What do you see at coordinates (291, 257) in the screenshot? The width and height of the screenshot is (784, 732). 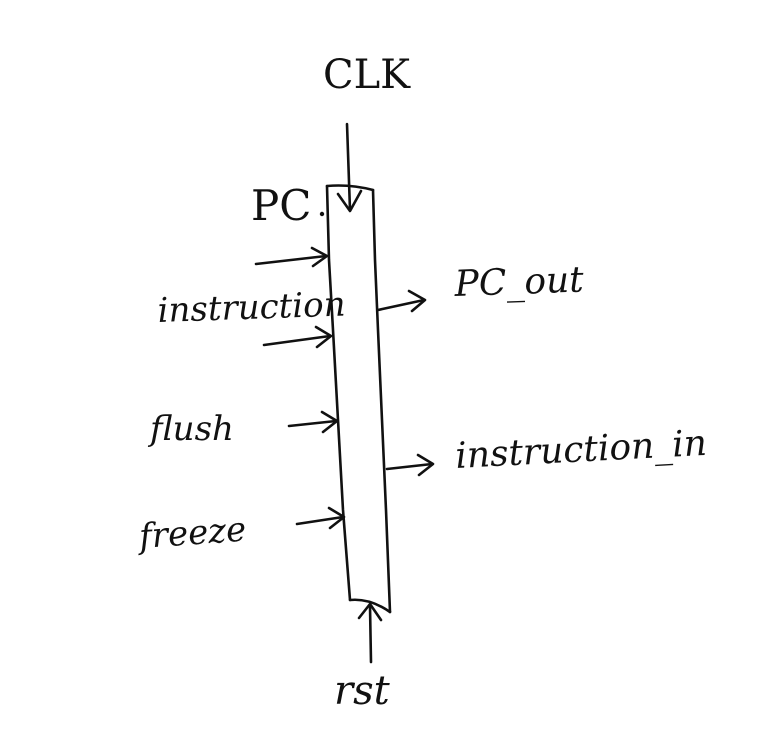 I see `pc-input-arrow` at bounding box center [291, 257].